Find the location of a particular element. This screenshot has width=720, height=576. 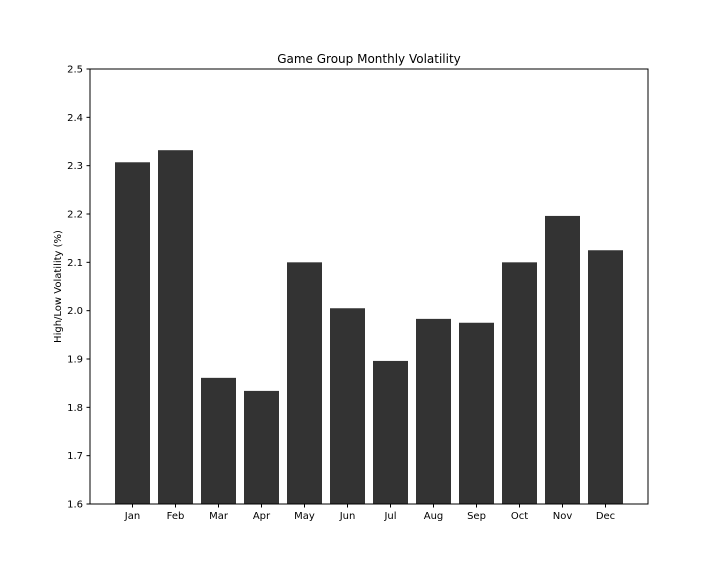

x-tick-label-aug: Aug is located at coordinates (434, 516).